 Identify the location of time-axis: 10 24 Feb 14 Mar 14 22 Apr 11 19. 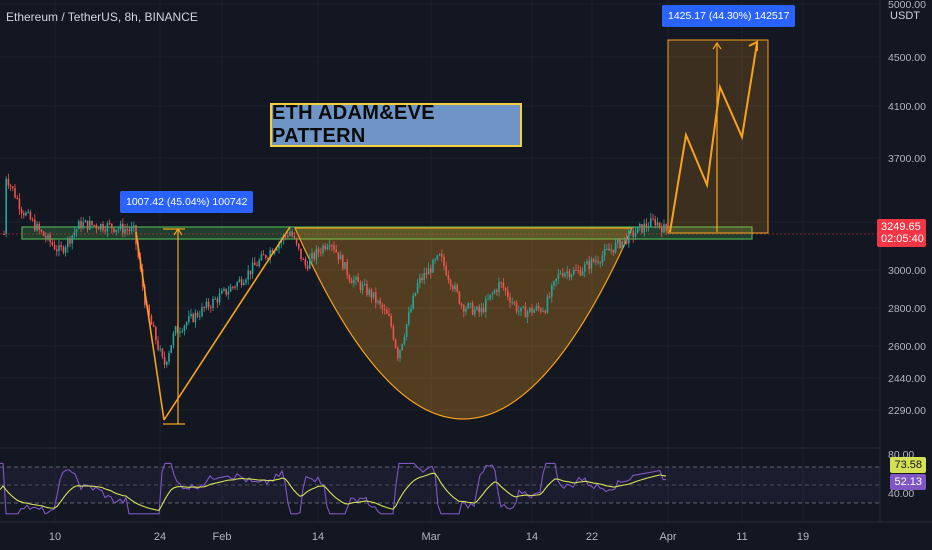
(466, 532).